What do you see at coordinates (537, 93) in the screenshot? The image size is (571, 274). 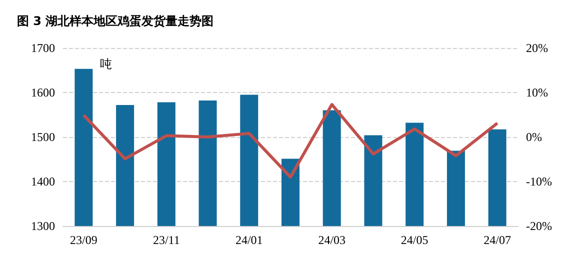 I see `y2-tick-label: 10%` at bounding box center [537, 93].